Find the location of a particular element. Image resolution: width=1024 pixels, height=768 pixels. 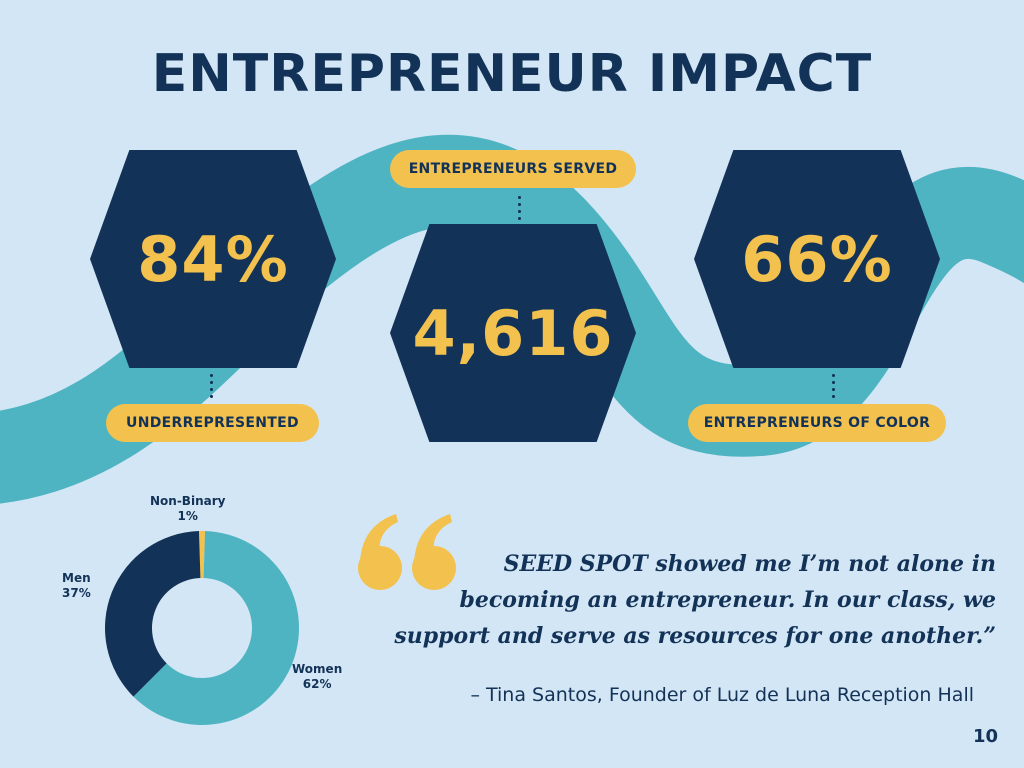

donut-segment-men is located at coordinates (153, 614).